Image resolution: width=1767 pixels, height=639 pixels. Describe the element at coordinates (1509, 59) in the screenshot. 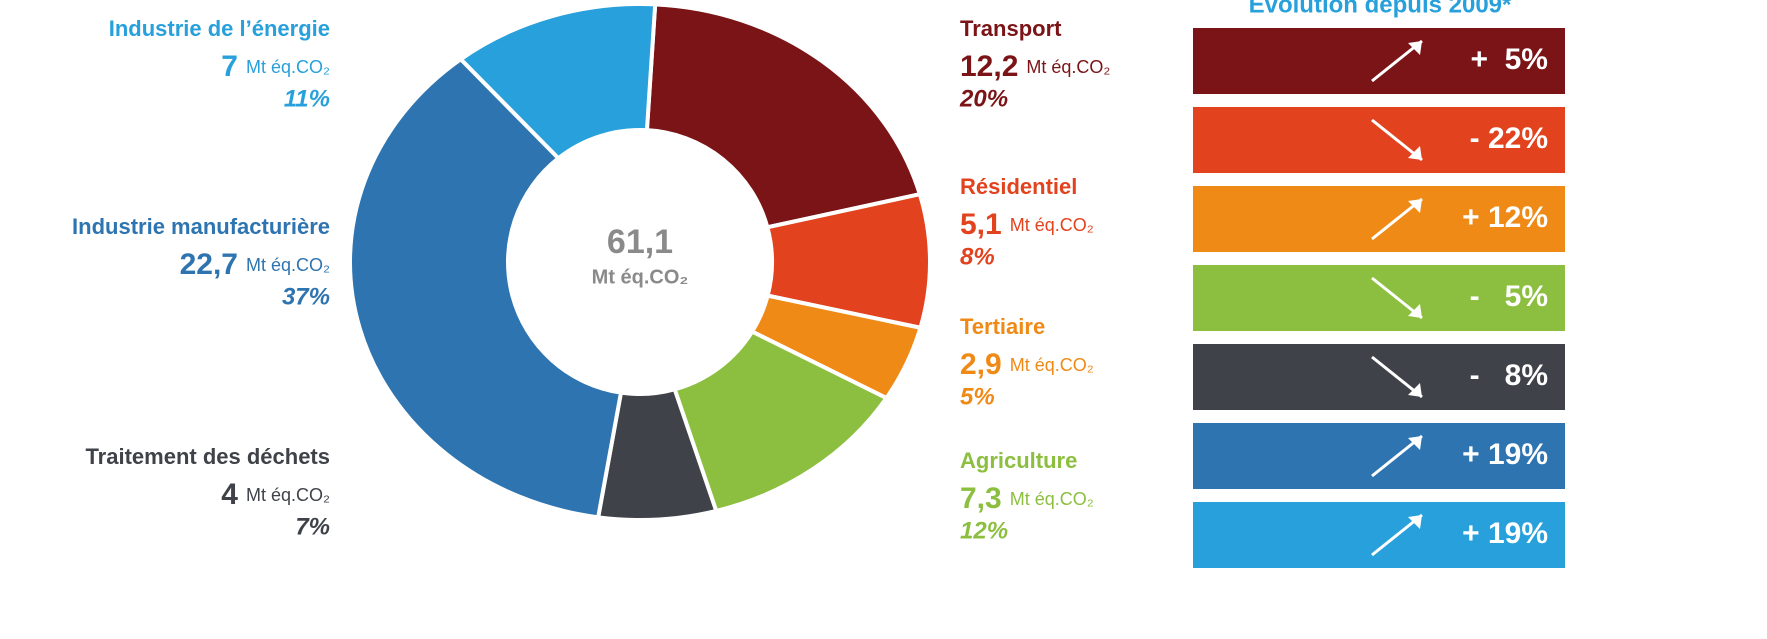

I see `evolution-label: + 5%` at that location.